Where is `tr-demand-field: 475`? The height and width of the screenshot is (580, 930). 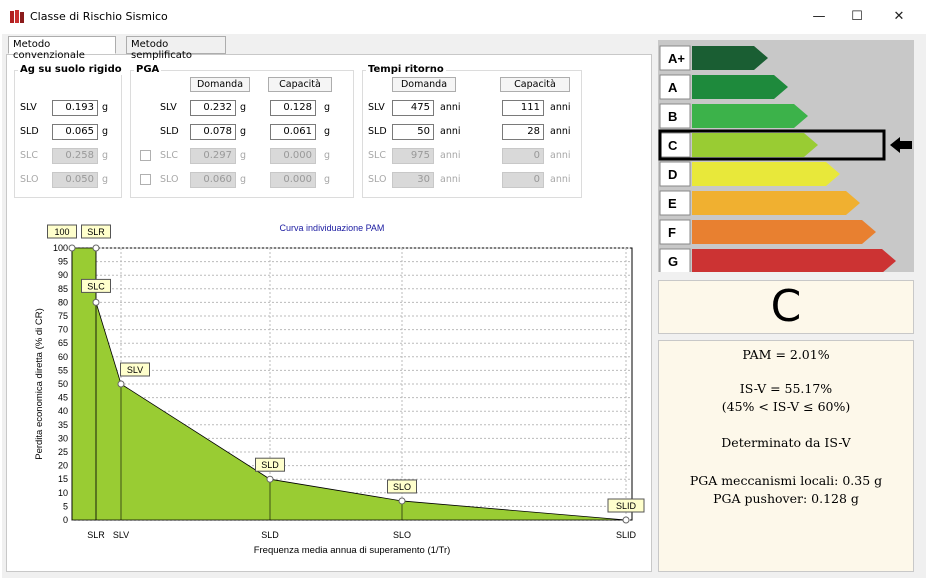 tr-demand-field: 475 is located at coordinates (413, 108).